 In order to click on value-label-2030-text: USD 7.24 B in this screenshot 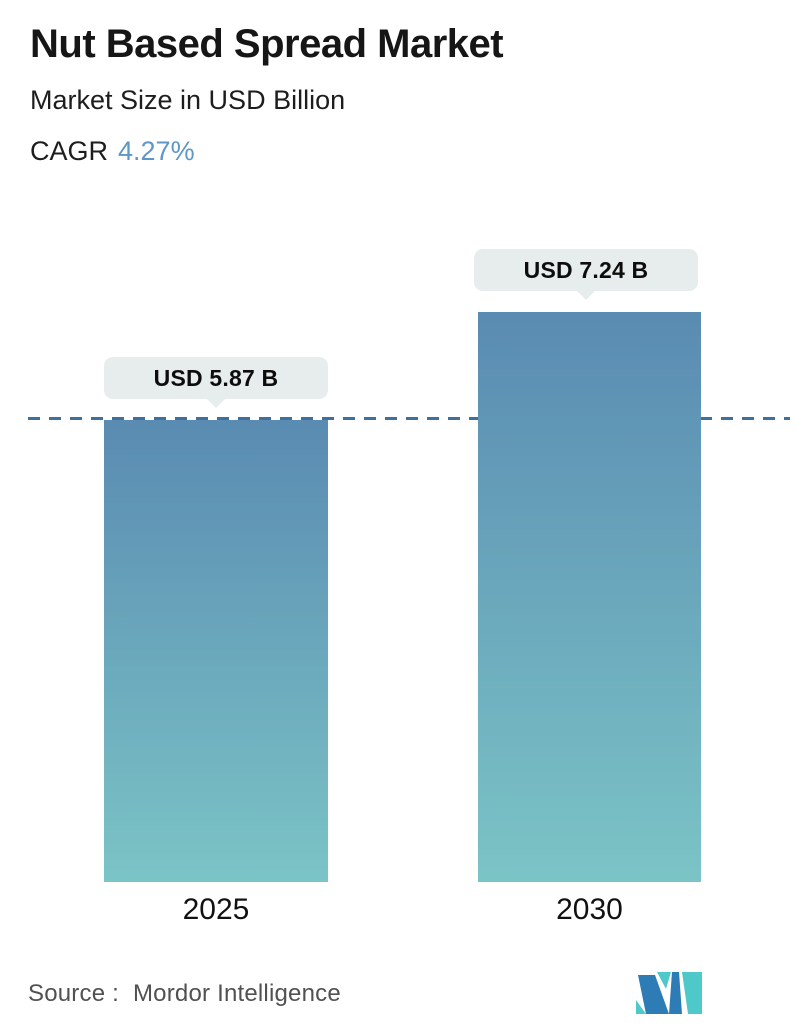, I will do `click(586, 269)`.